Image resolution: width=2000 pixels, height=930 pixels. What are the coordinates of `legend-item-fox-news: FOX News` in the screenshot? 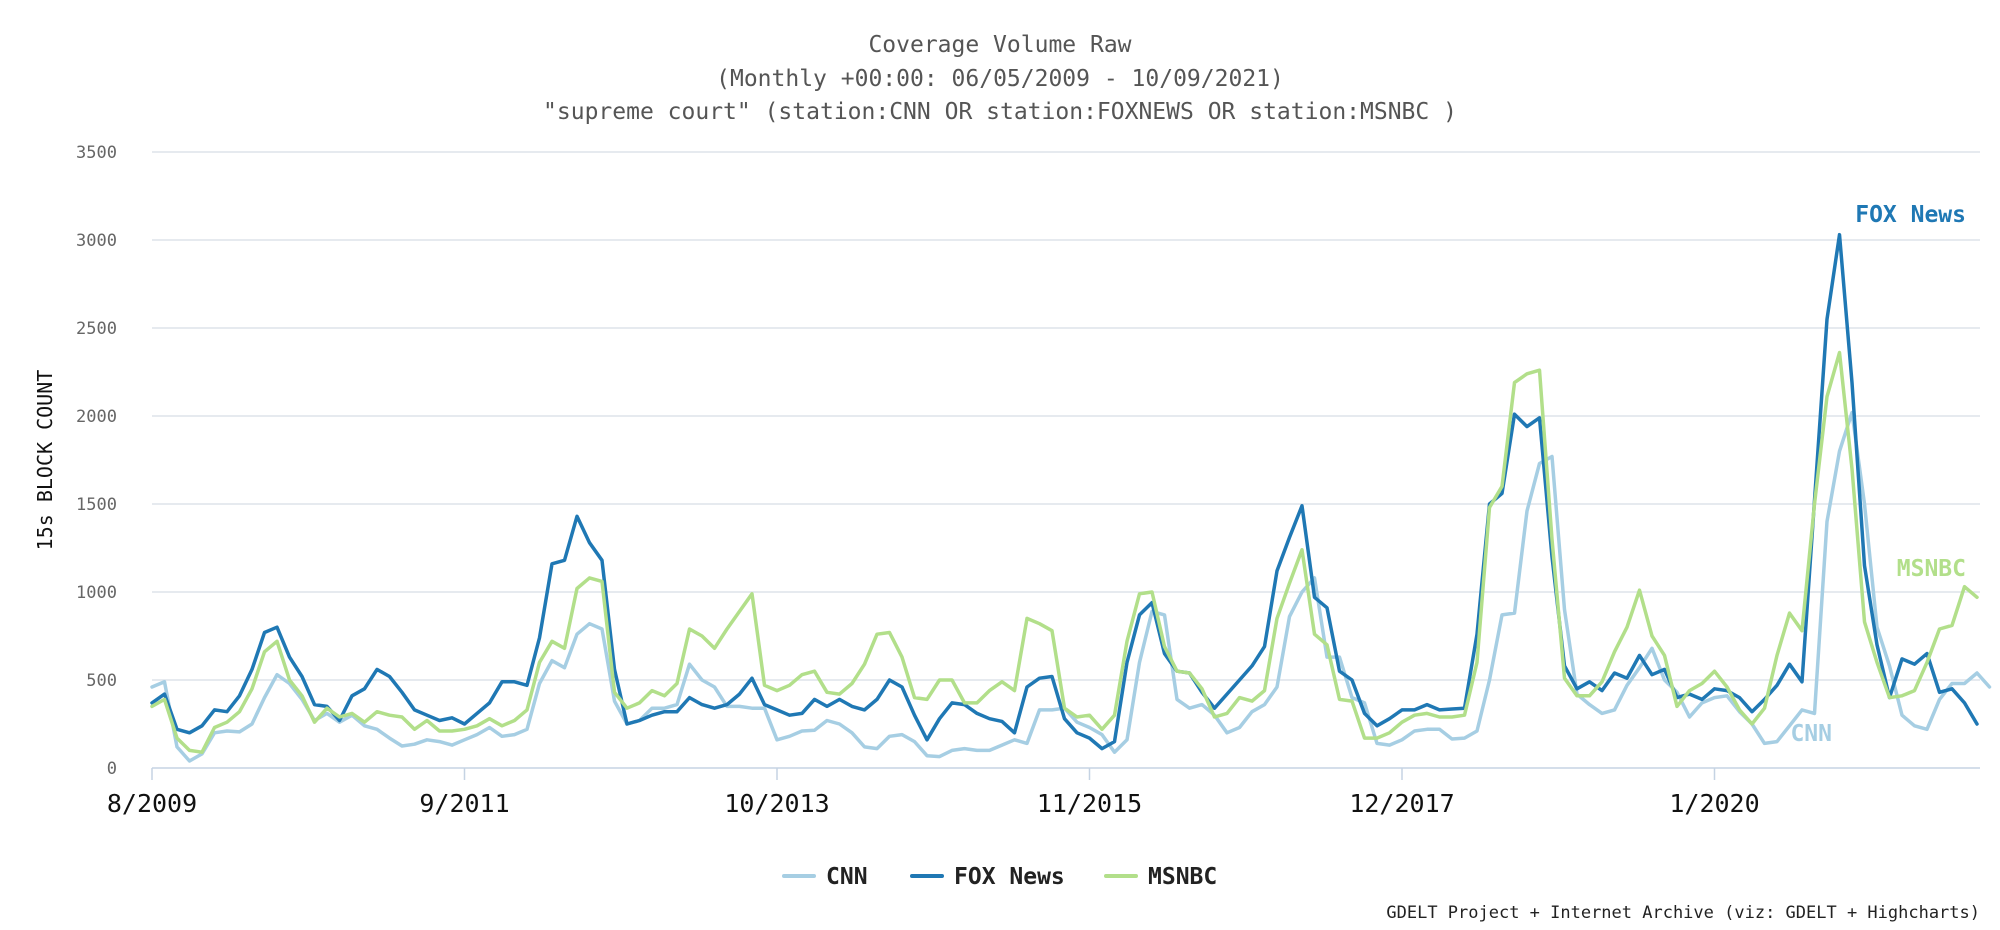 It's located at (987, 877).